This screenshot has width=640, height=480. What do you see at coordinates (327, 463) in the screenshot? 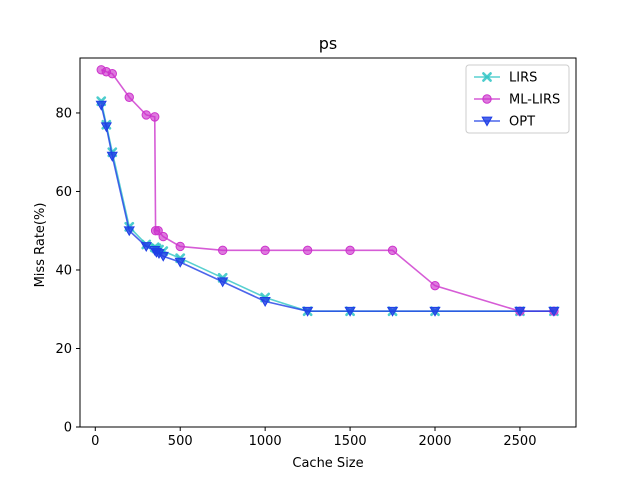
I see `x-axis-label: Cache Size` at bounding box center [327, 463].